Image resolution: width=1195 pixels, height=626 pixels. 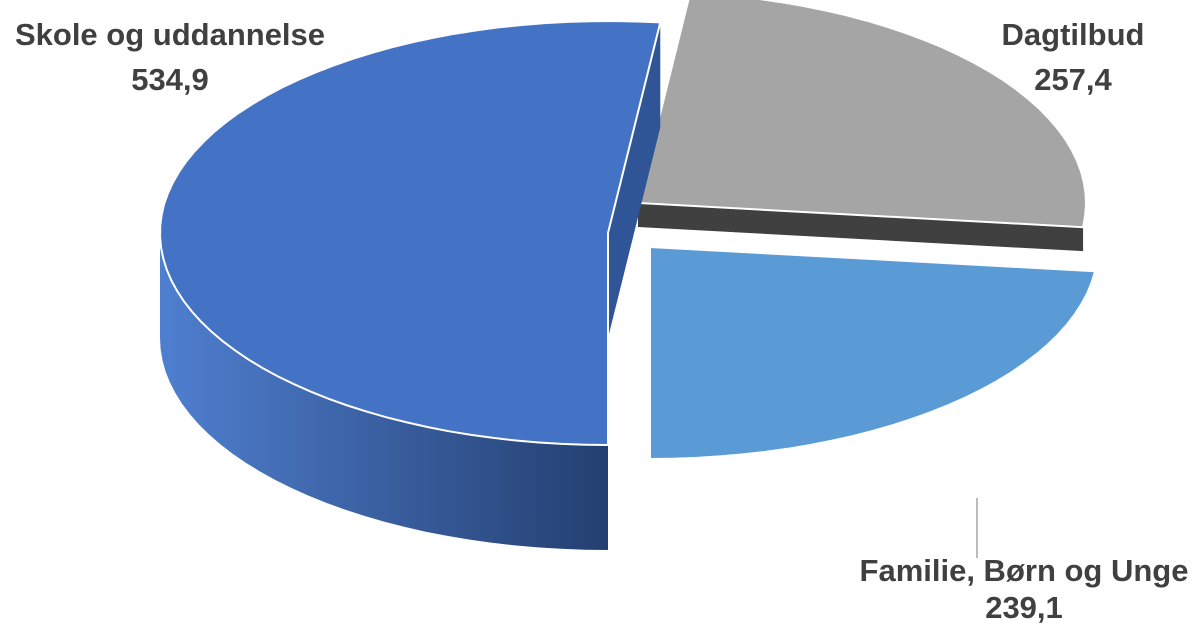 I want to click on slice-value-familie: 239,1, so click(x=1024, y=607).